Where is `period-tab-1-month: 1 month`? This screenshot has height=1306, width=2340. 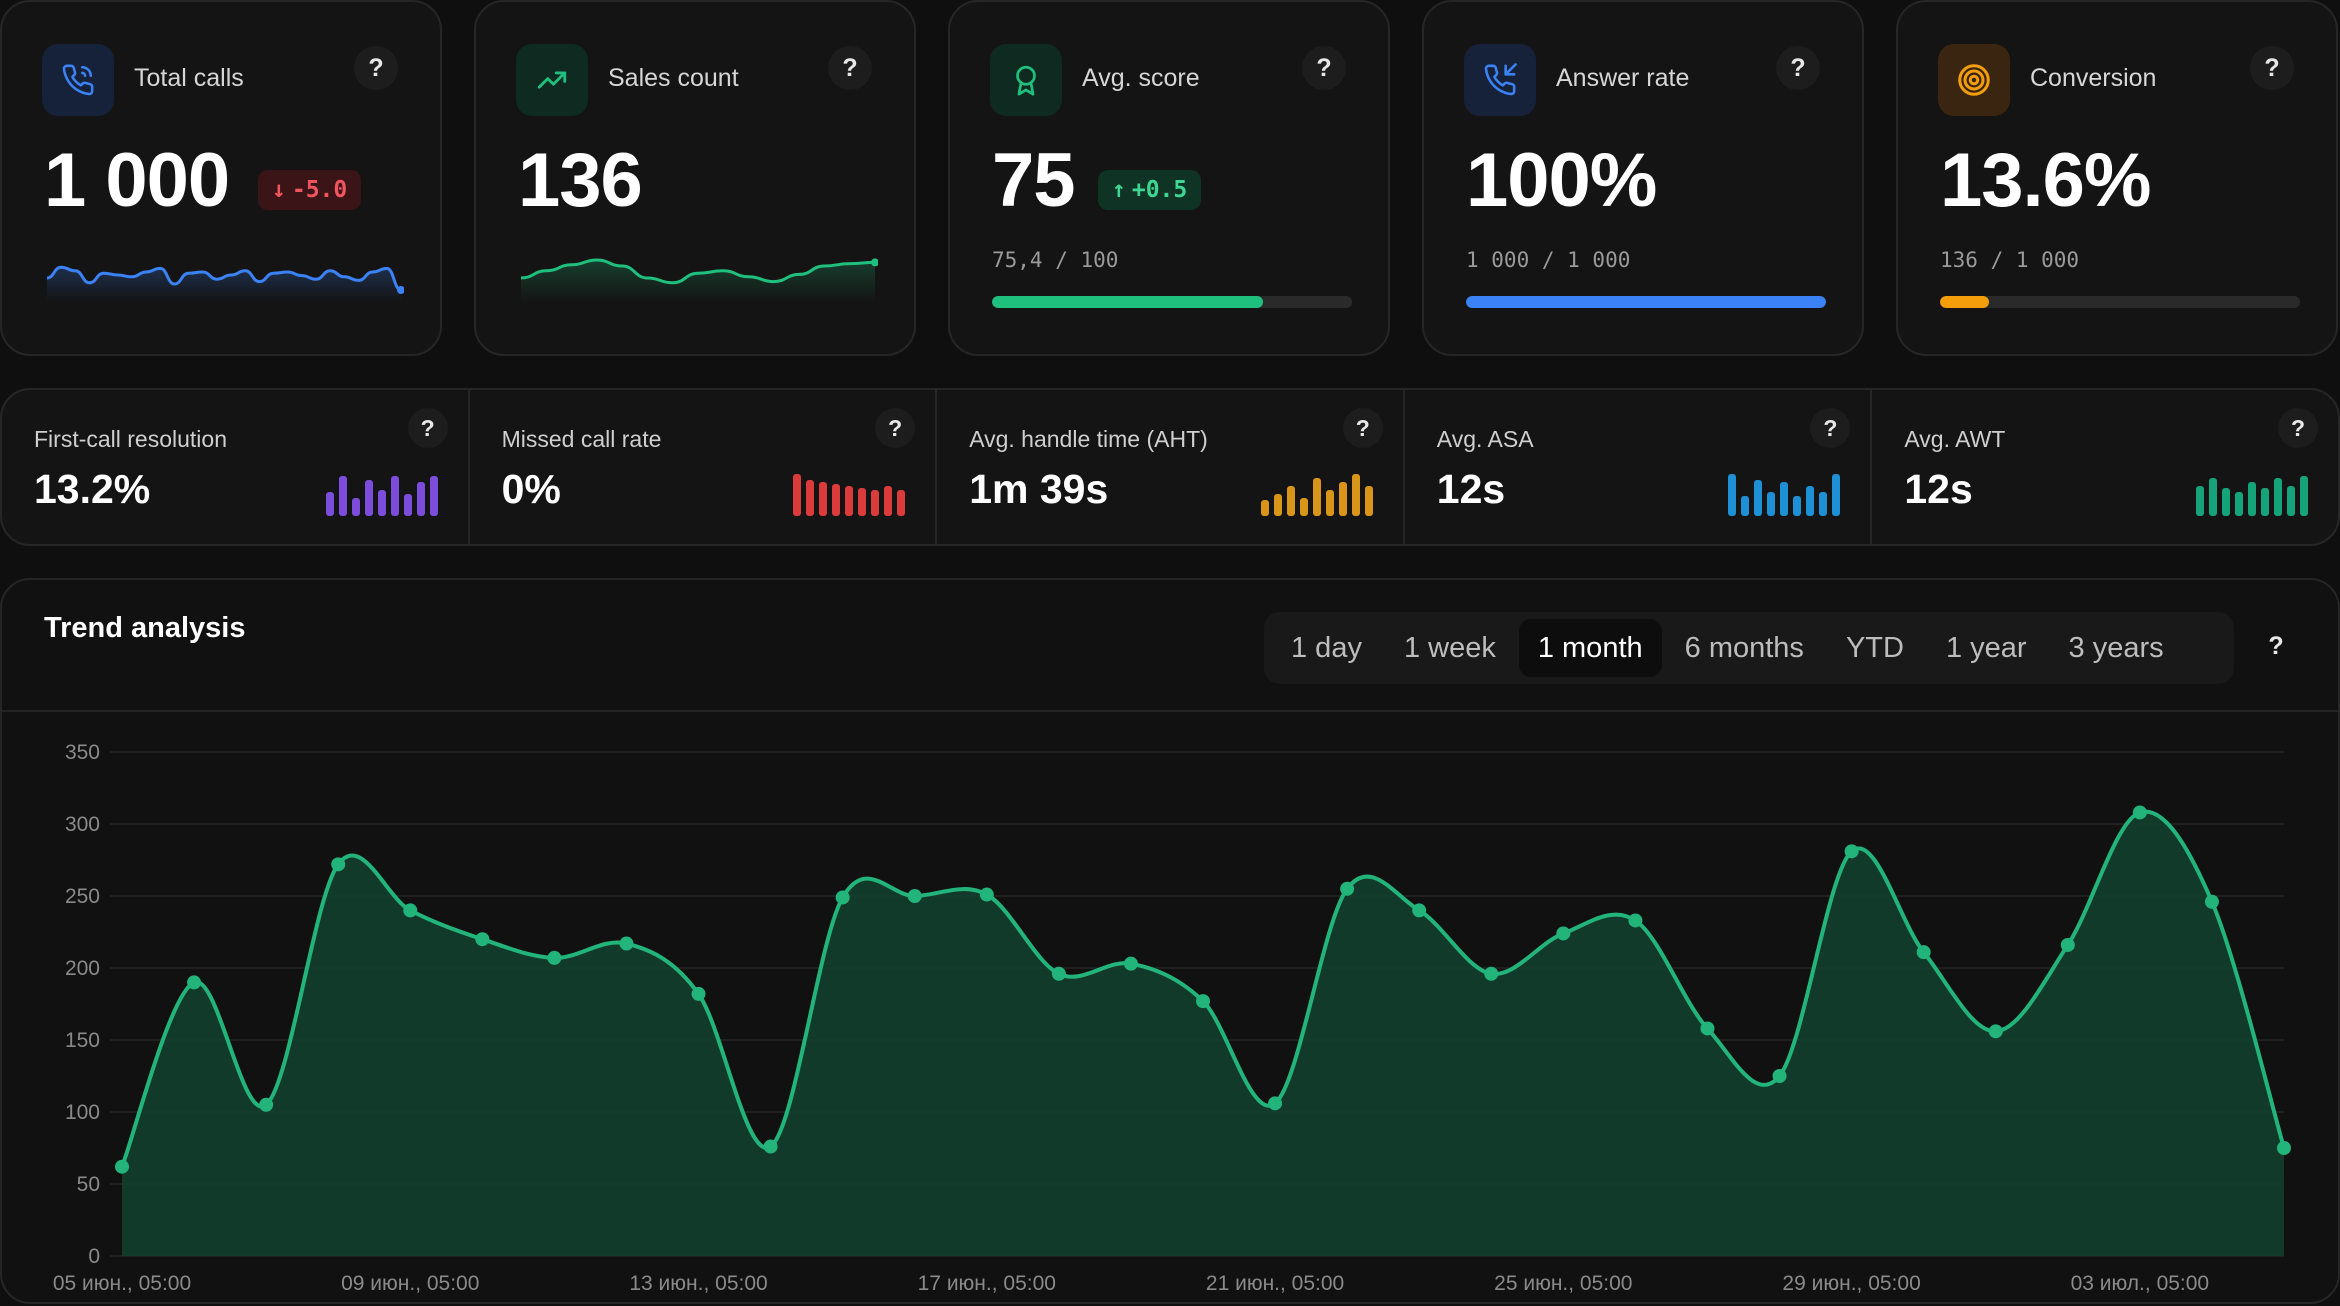
period-tab-1-month: 1 month is located at coordinates (1590, 648).